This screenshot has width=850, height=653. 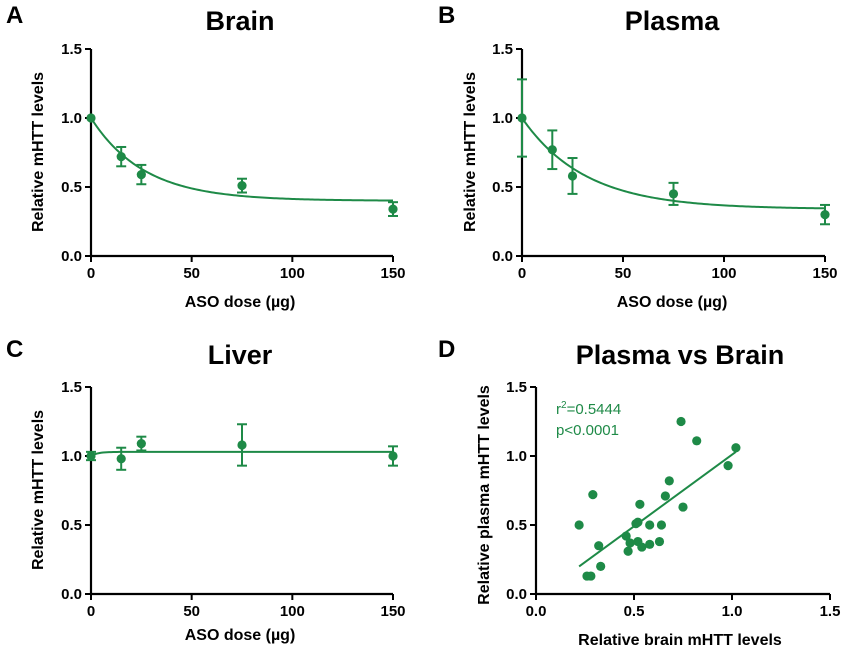 What do you see at coordinates (484, 495) in the screenshot?
I see `y-axis-label-correlation: Relative plasma mHTT levels` at bounding box center [484, 495].